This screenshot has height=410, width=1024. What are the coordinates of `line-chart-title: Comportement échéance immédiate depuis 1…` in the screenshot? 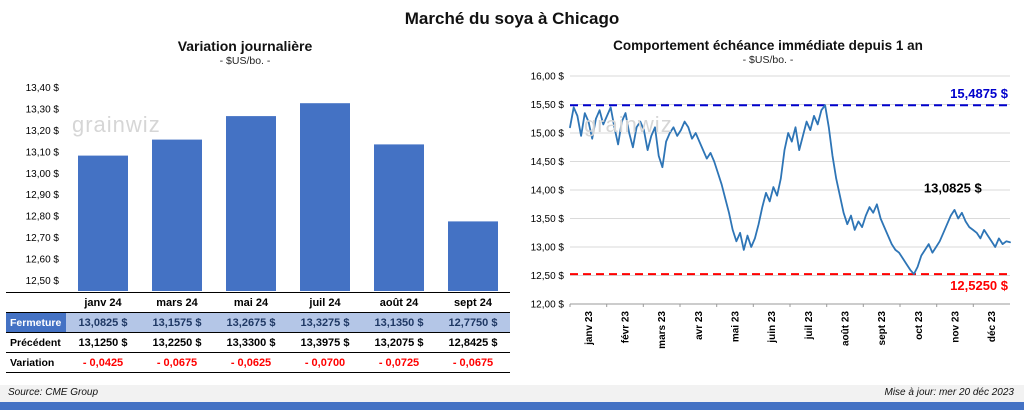 It's located at (768, 45).